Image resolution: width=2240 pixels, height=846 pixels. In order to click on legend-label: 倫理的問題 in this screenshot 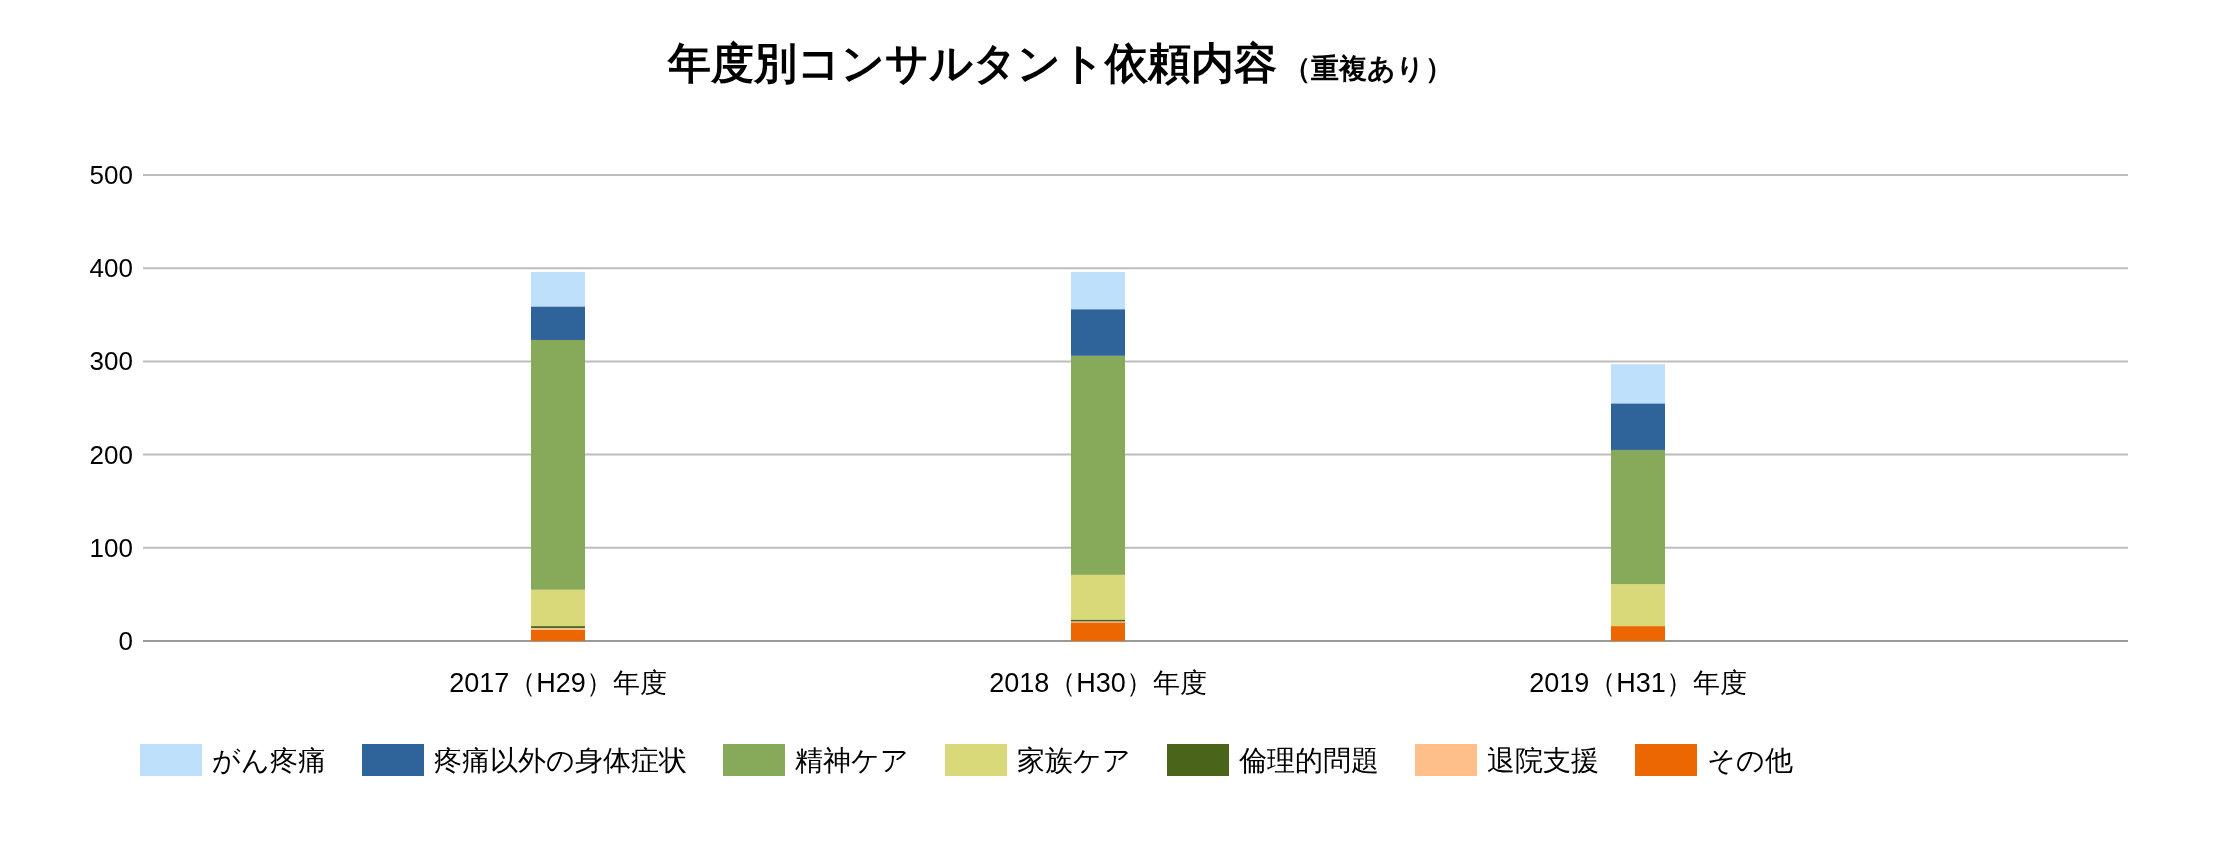, I will do `click(1308, 760)`.